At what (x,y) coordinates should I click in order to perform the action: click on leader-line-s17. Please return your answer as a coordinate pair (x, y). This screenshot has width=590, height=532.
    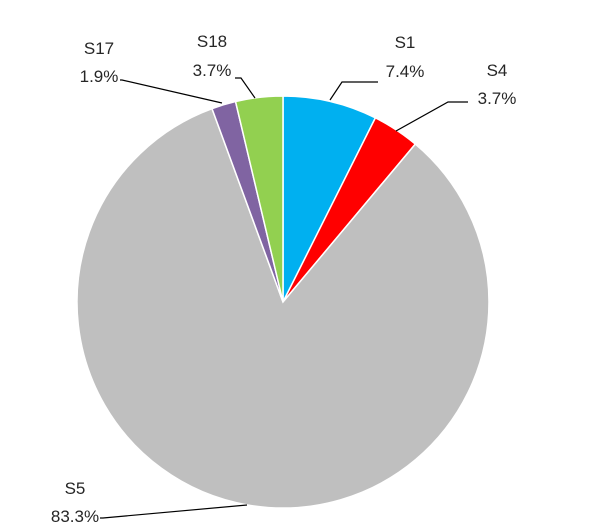
    Looking at the image, I should click on (171, 91).